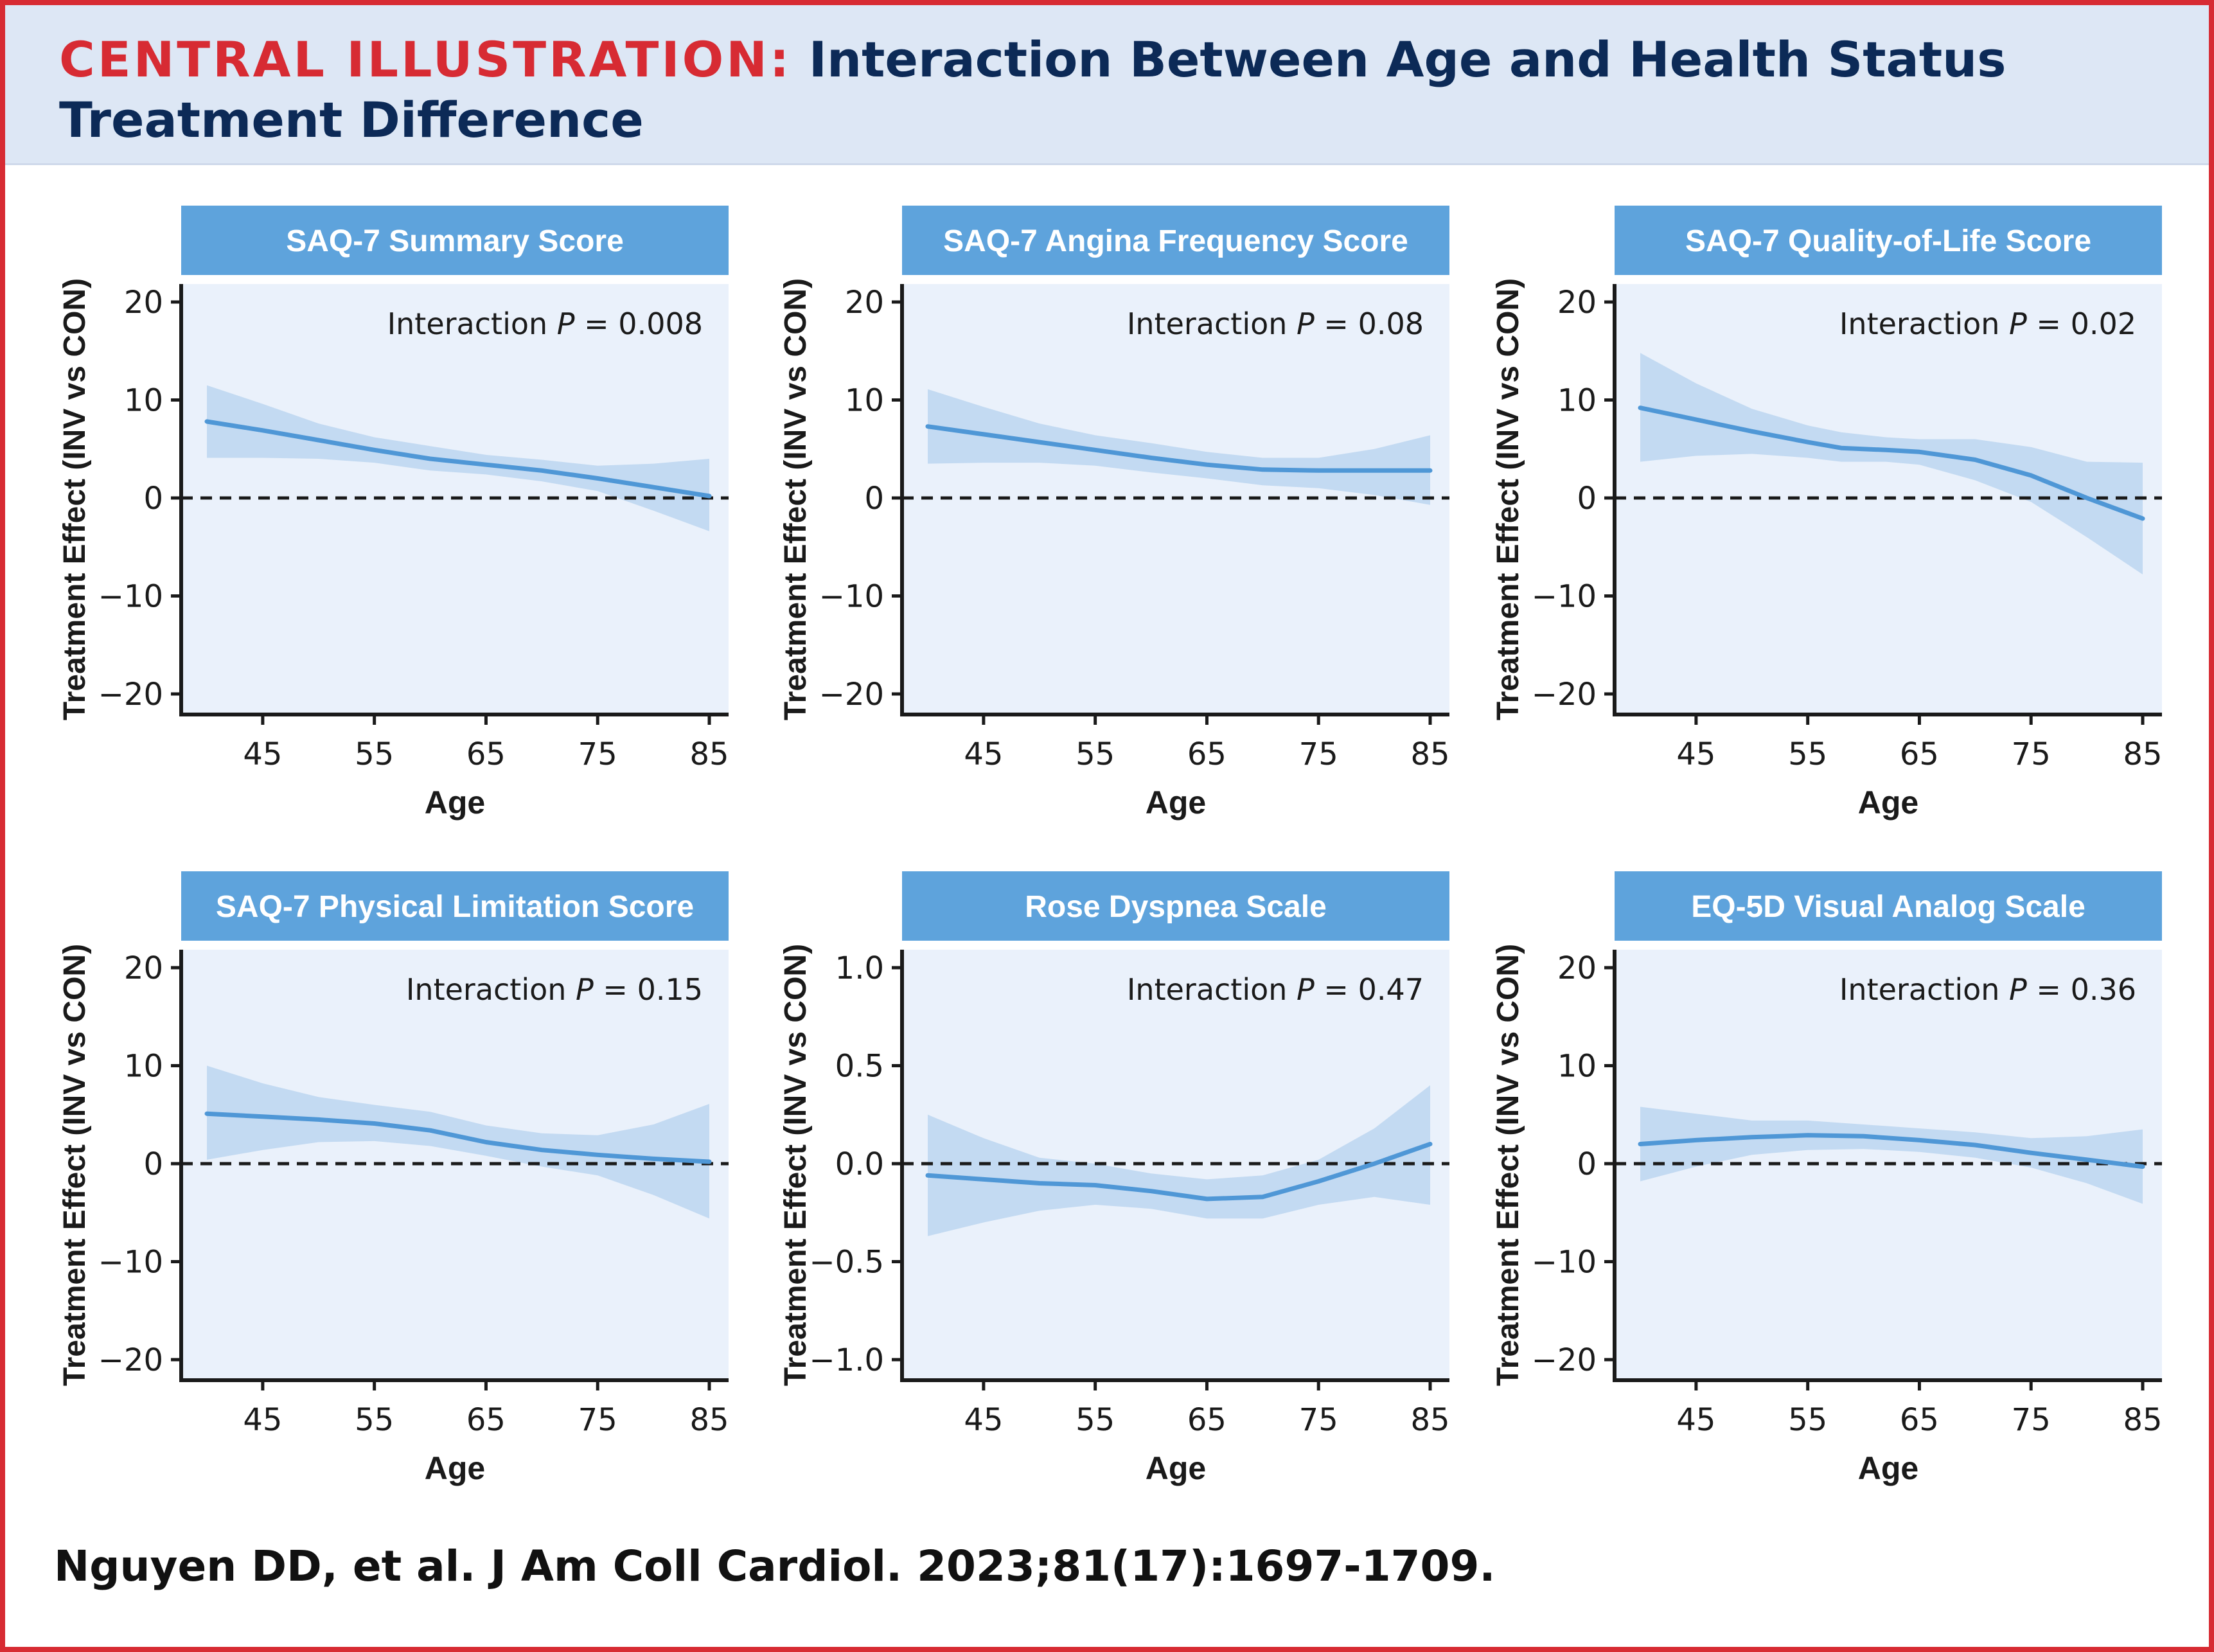 The height and width of the screenshot is (1652, 2214). I want to click on panel-title: Rose Dyspnea Scale, so click(1176, 907).